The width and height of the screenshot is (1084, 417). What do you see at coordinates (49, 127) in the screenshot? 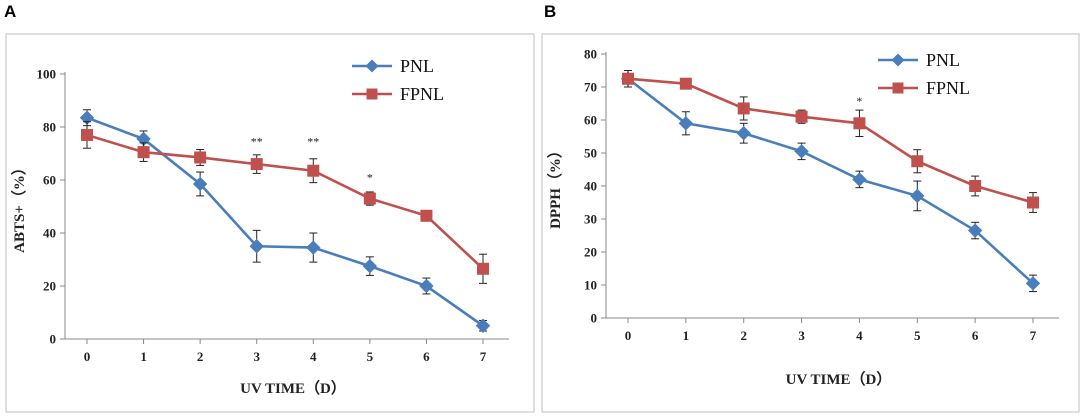
I see `y-tick-label-a: 80` at bounding box center [49, 127].